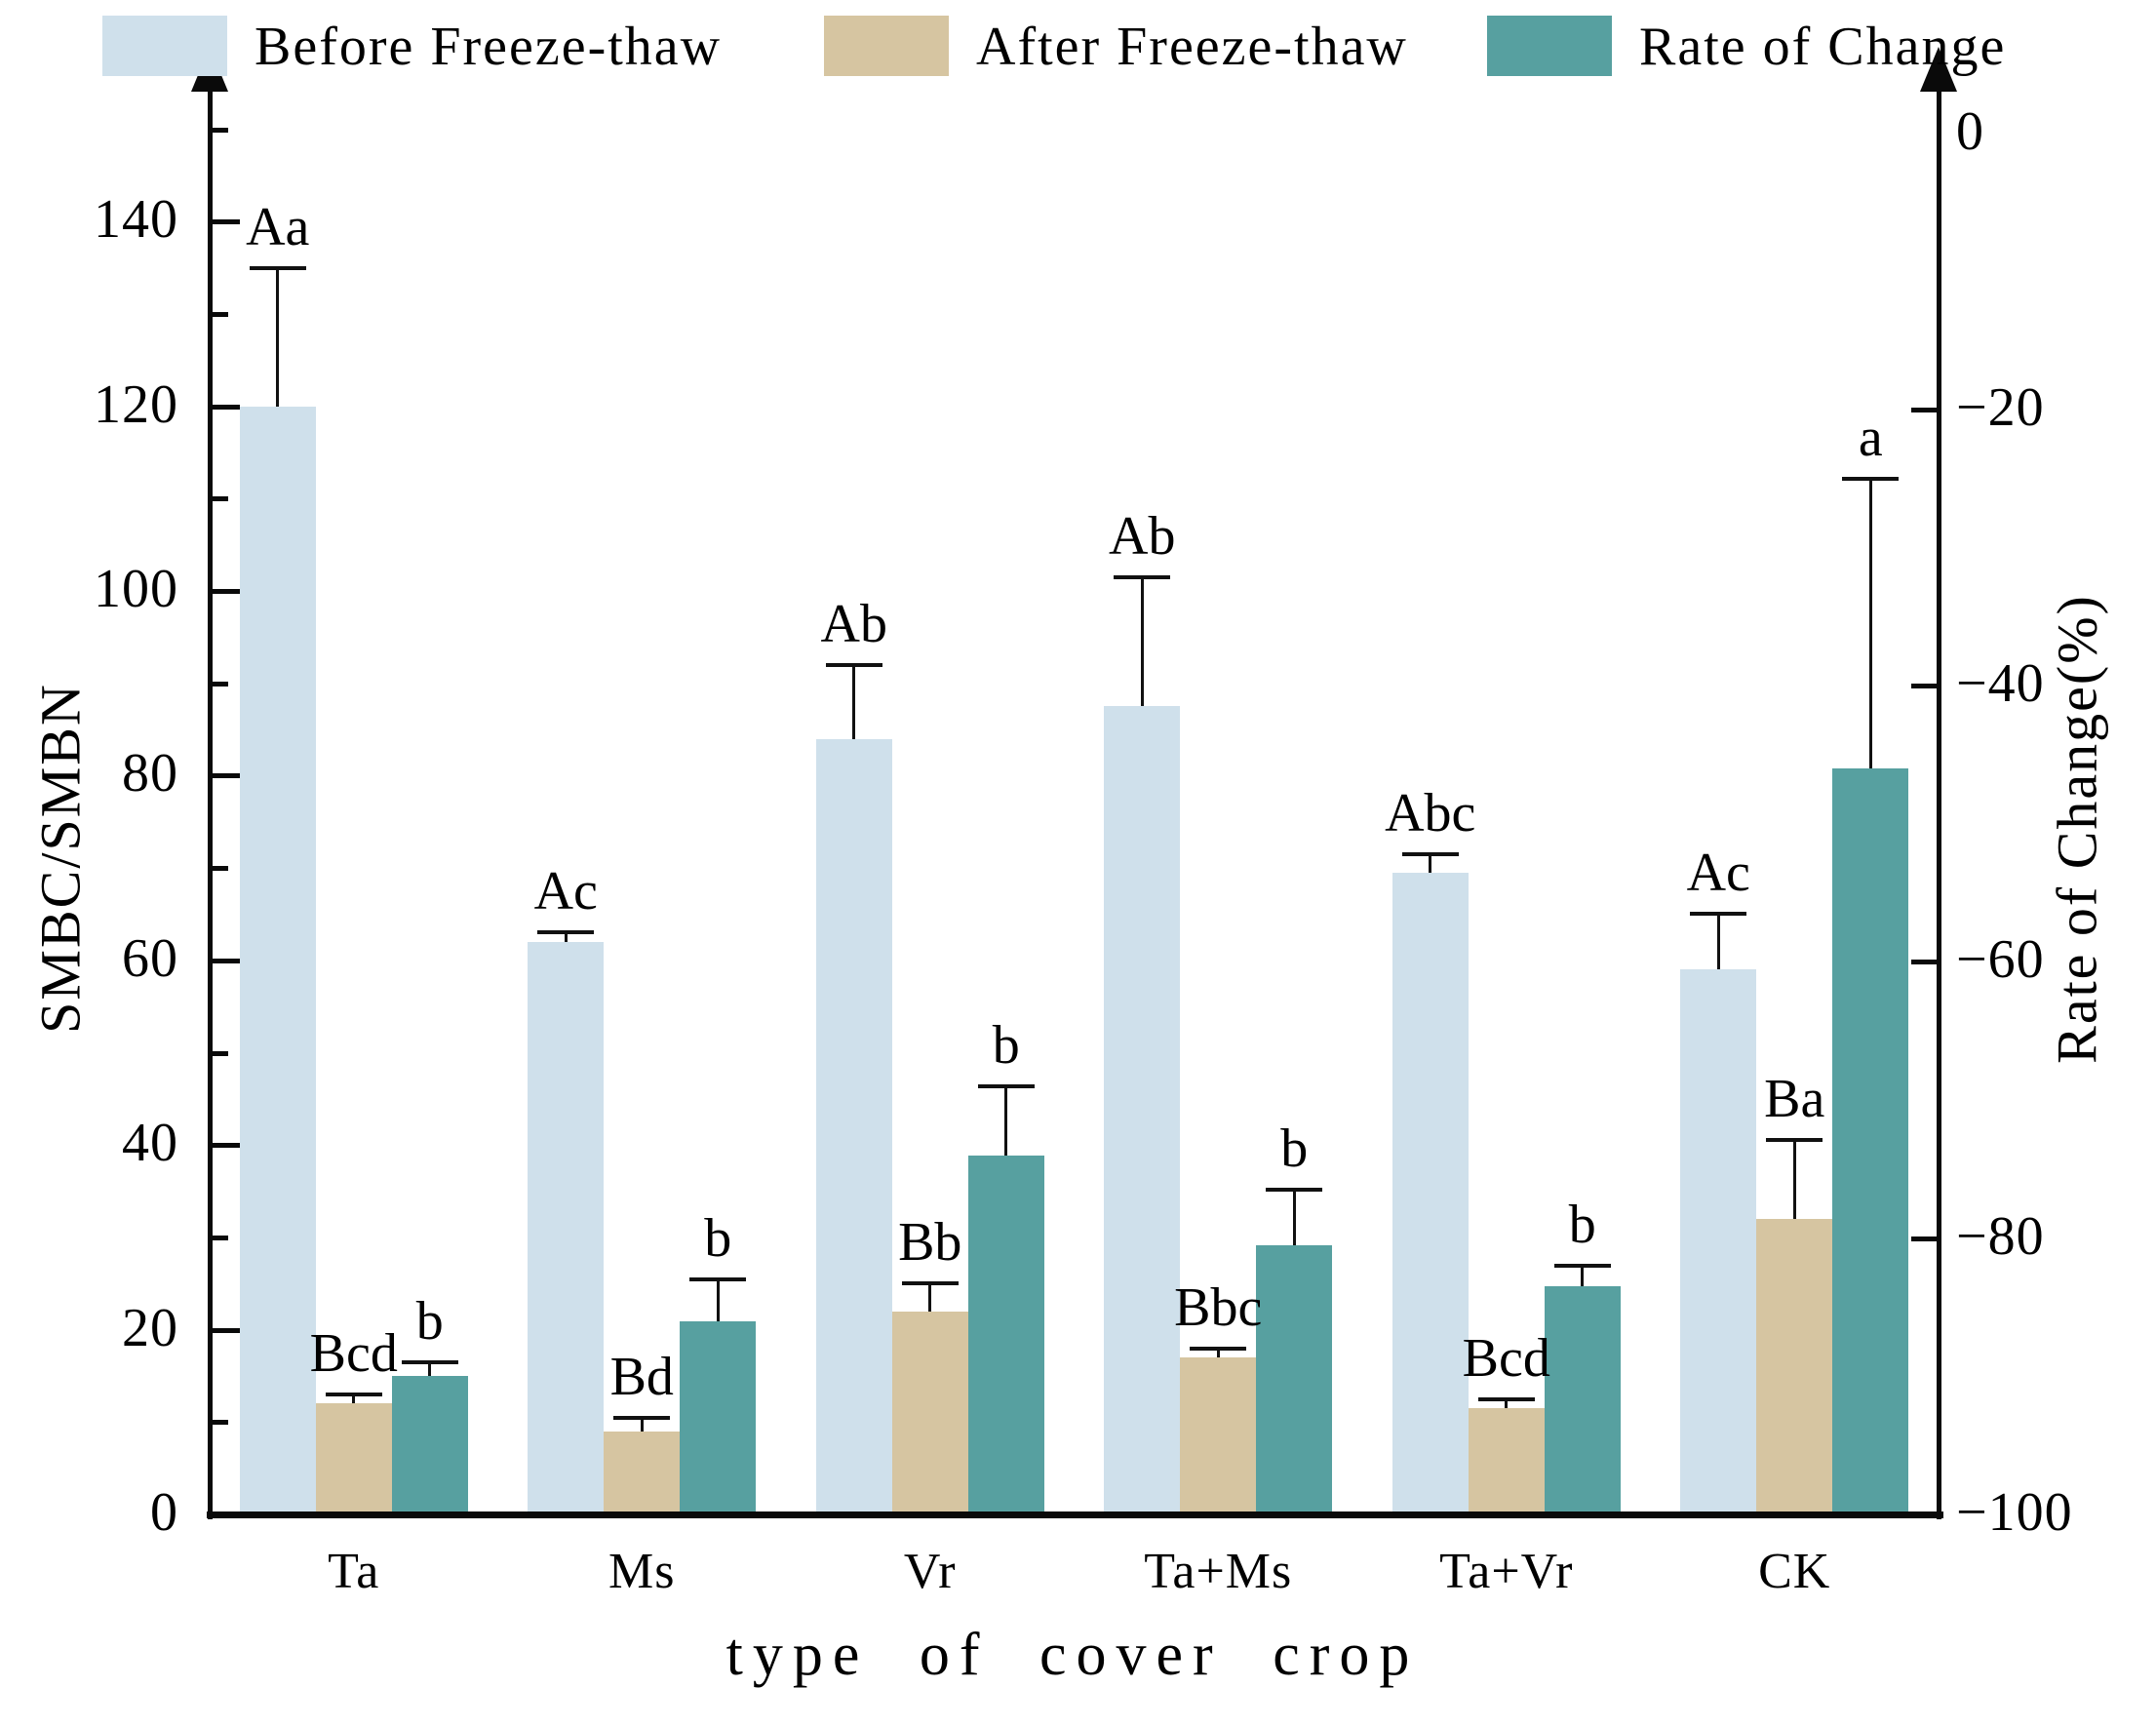  I want to click on bar-before-freeze-thaw-Ta+Ms, so click(1142, 1110).